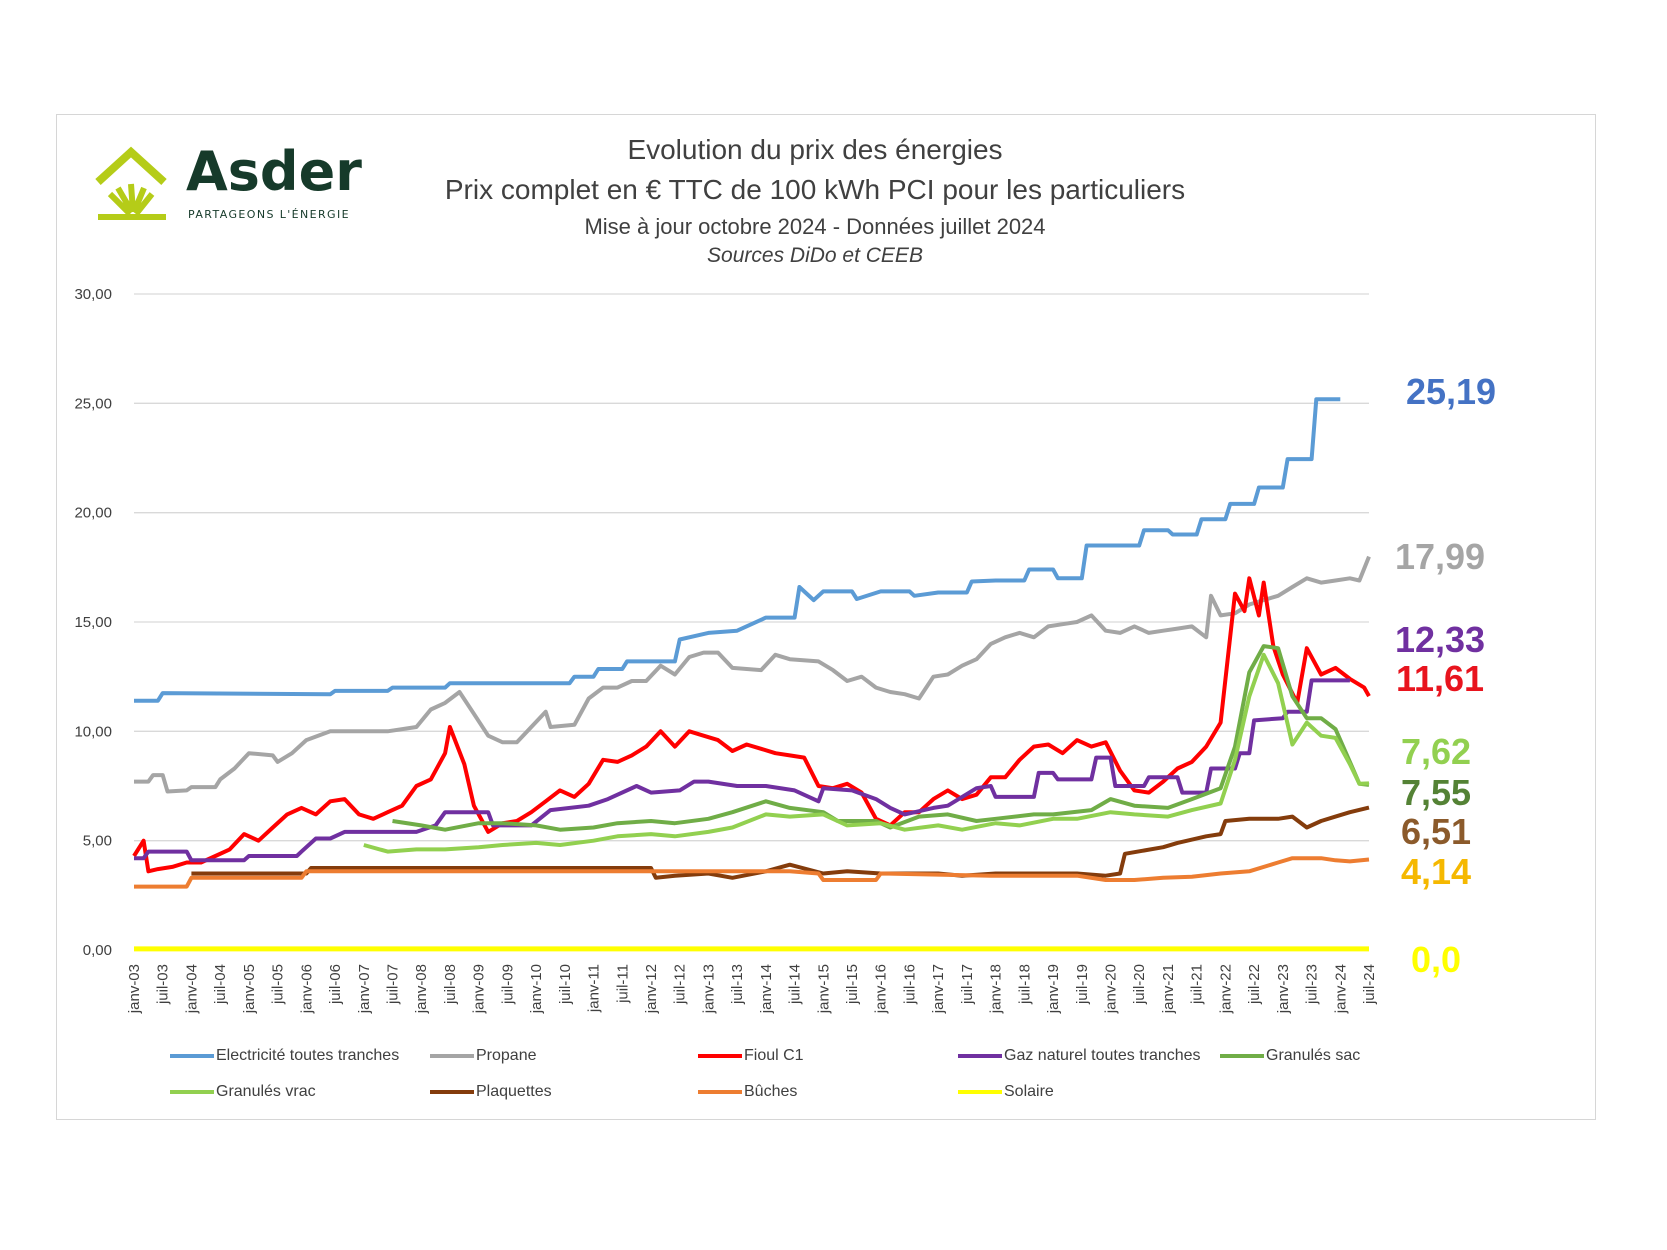 This screenshot has width=1667, height=1250. What do you see at coordinates (1111, 989) in the screenshot?
I see `x-tick-label: janv-20` at bounding box center [1111, 989].